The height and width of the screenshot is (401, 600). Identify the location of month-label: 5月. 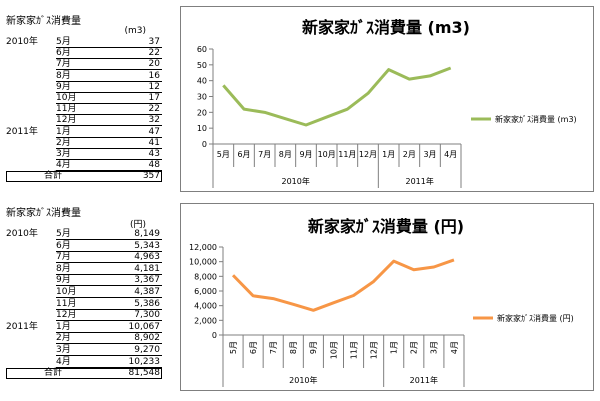
(63, 42).